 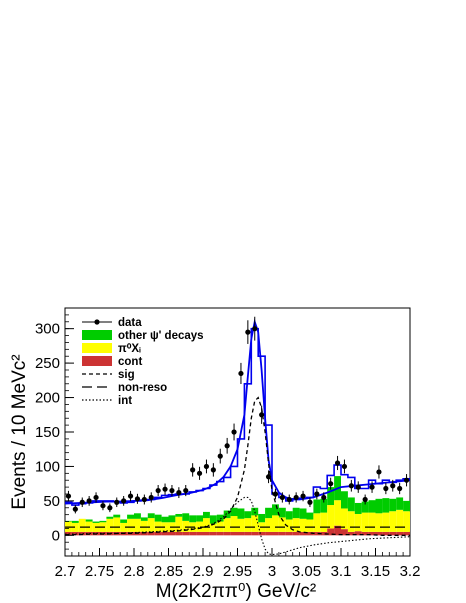 What do you see at coordinates (306, 571) in the screenshot?
I see `x-tick-label: 3.05` at bounding box center [306, 571].